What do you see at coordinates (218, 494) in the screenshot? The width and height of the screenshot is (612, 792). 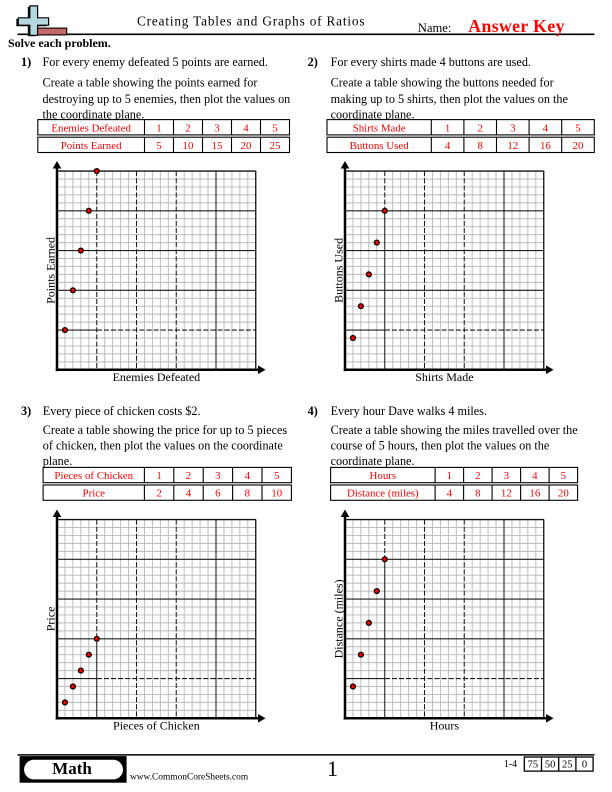 I see `svg-text: 6` at bounding box center [218, 494].